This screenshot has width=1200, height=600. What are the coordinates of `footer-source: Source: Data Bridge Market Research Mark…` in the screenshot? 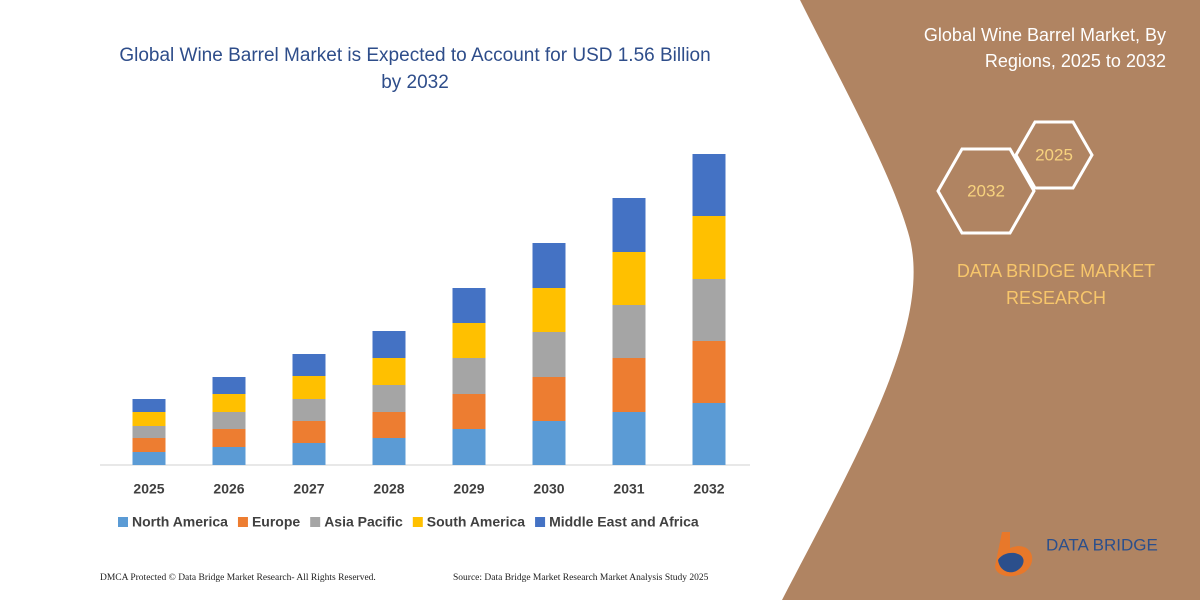 It's located at (581, 578).